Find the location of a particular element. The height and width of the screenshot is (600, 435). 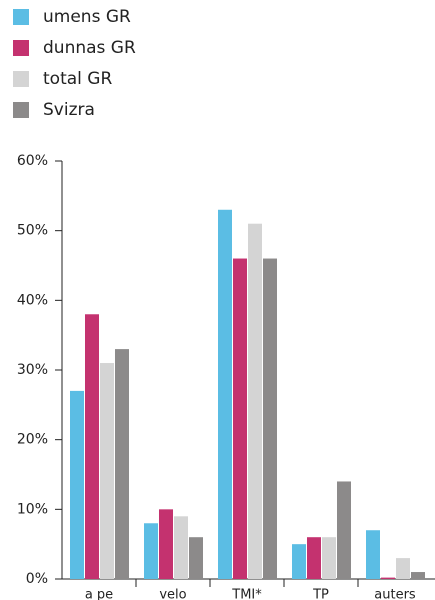

x-tick-label: a pe is located at coordinates (99, 594).